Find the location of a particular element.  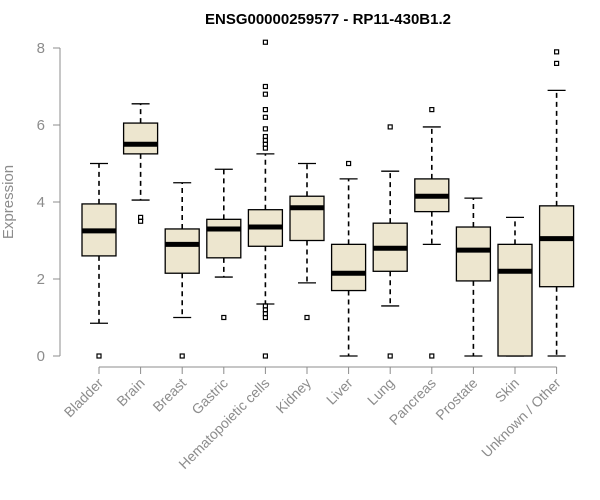

x-tick-label: Lung is located at coordinates (380, 391).